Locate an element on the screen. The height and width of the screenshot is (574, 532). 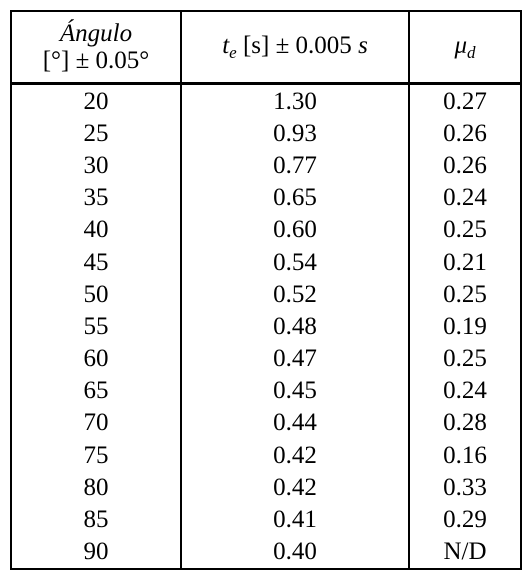
table-cell: 0.45 is located at coordinates (295, 390).